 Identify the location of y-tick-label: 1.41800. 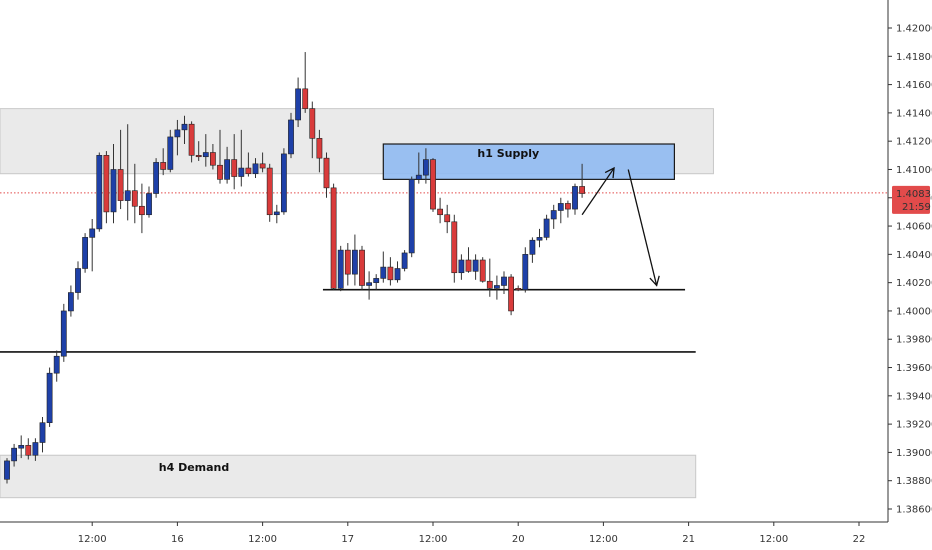
(914, 57).